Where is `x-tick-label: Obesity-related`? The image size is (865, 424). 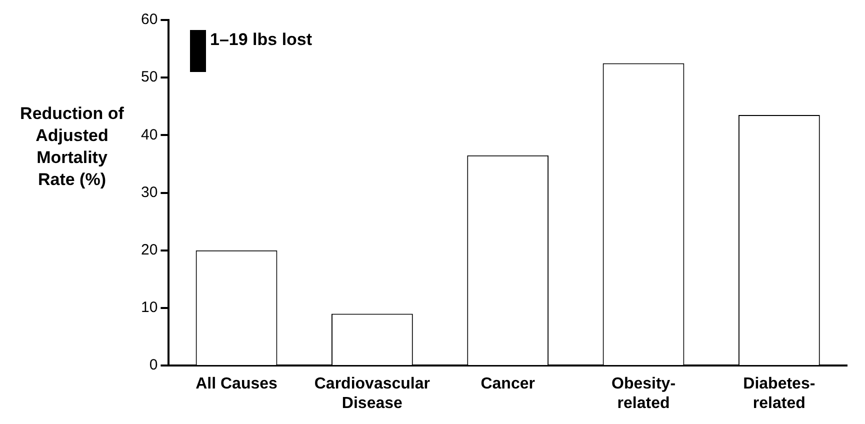
x-tick-label: Obesity-related is located at coordinates (644, 394).